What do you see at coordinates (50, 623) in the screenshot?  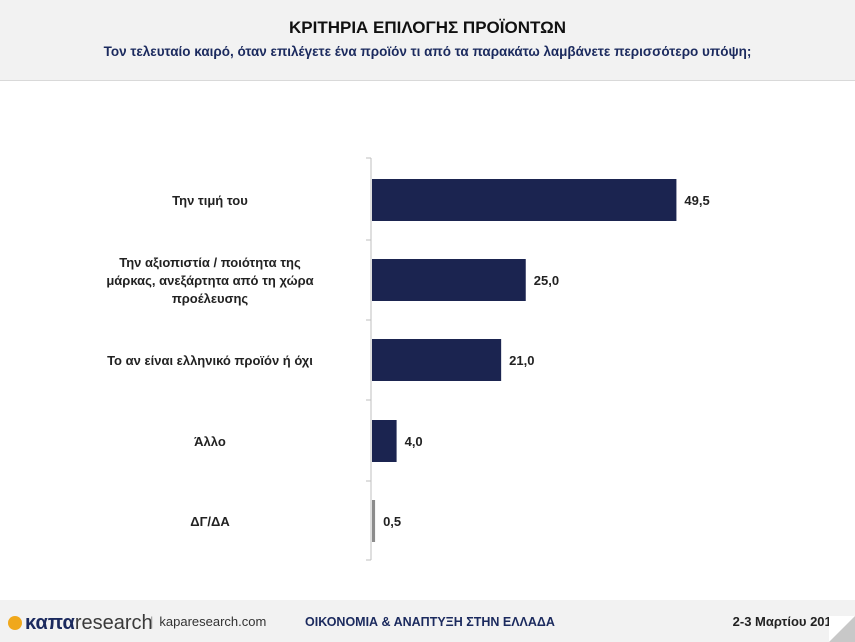 I see `logo-bold-text: καπα` at bounding box center [50, 623].